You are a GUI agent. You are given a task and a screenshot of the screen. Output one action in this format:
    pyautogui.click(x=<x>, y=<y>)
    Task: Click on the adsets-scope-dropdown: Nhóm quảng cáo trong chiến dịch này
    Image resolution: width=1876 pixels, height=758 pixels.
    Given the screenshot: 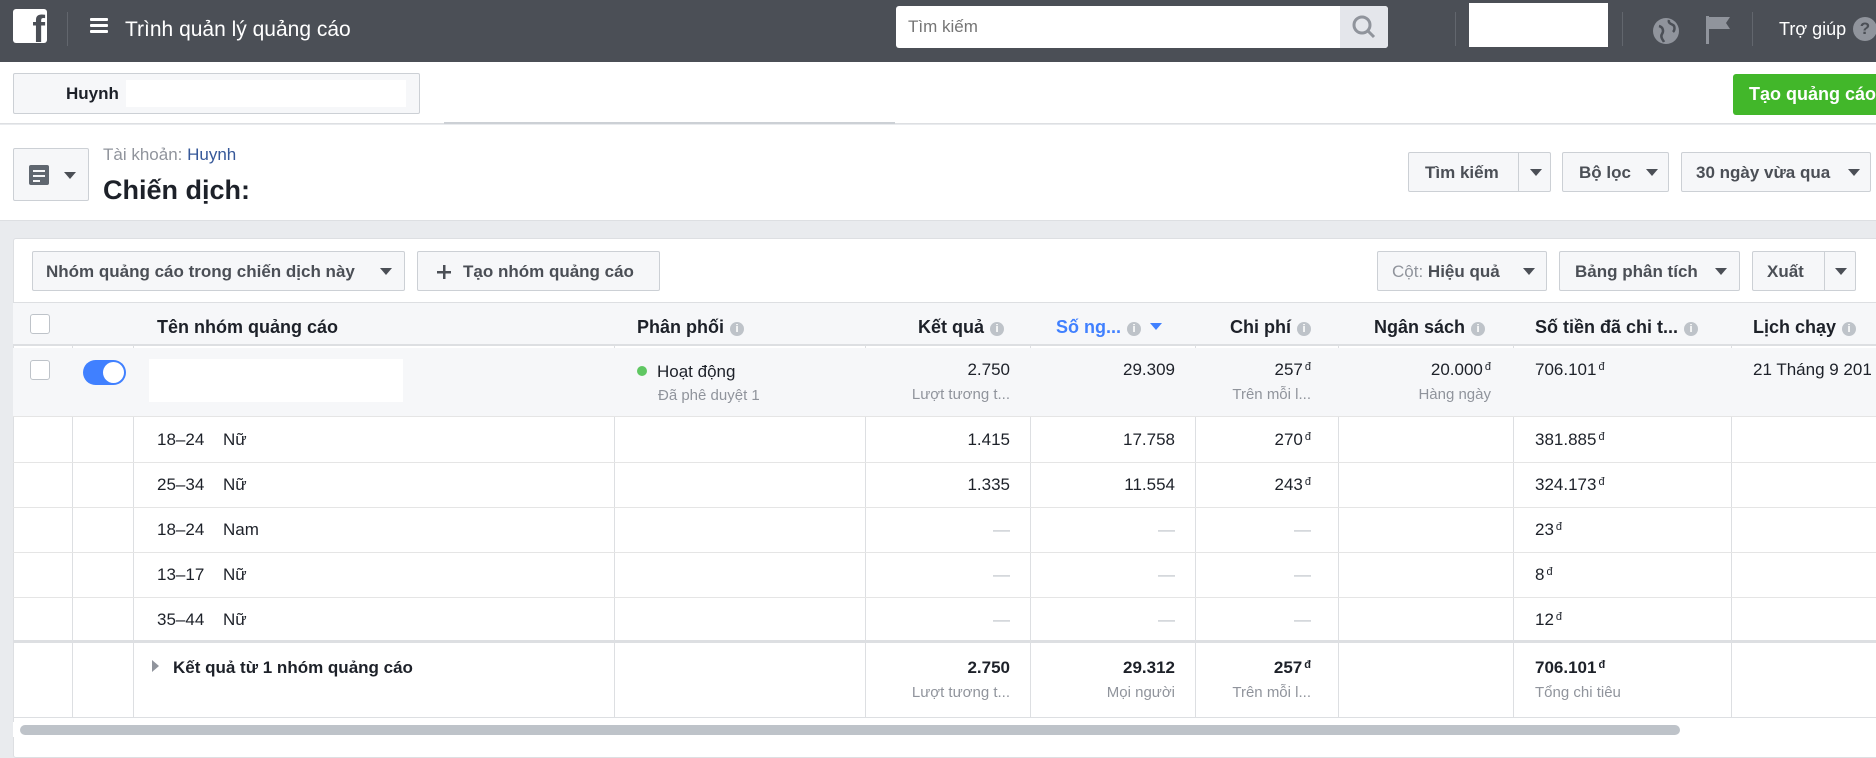 What is the action you would take?
    pyautogui.click(x=218, y=271)
    